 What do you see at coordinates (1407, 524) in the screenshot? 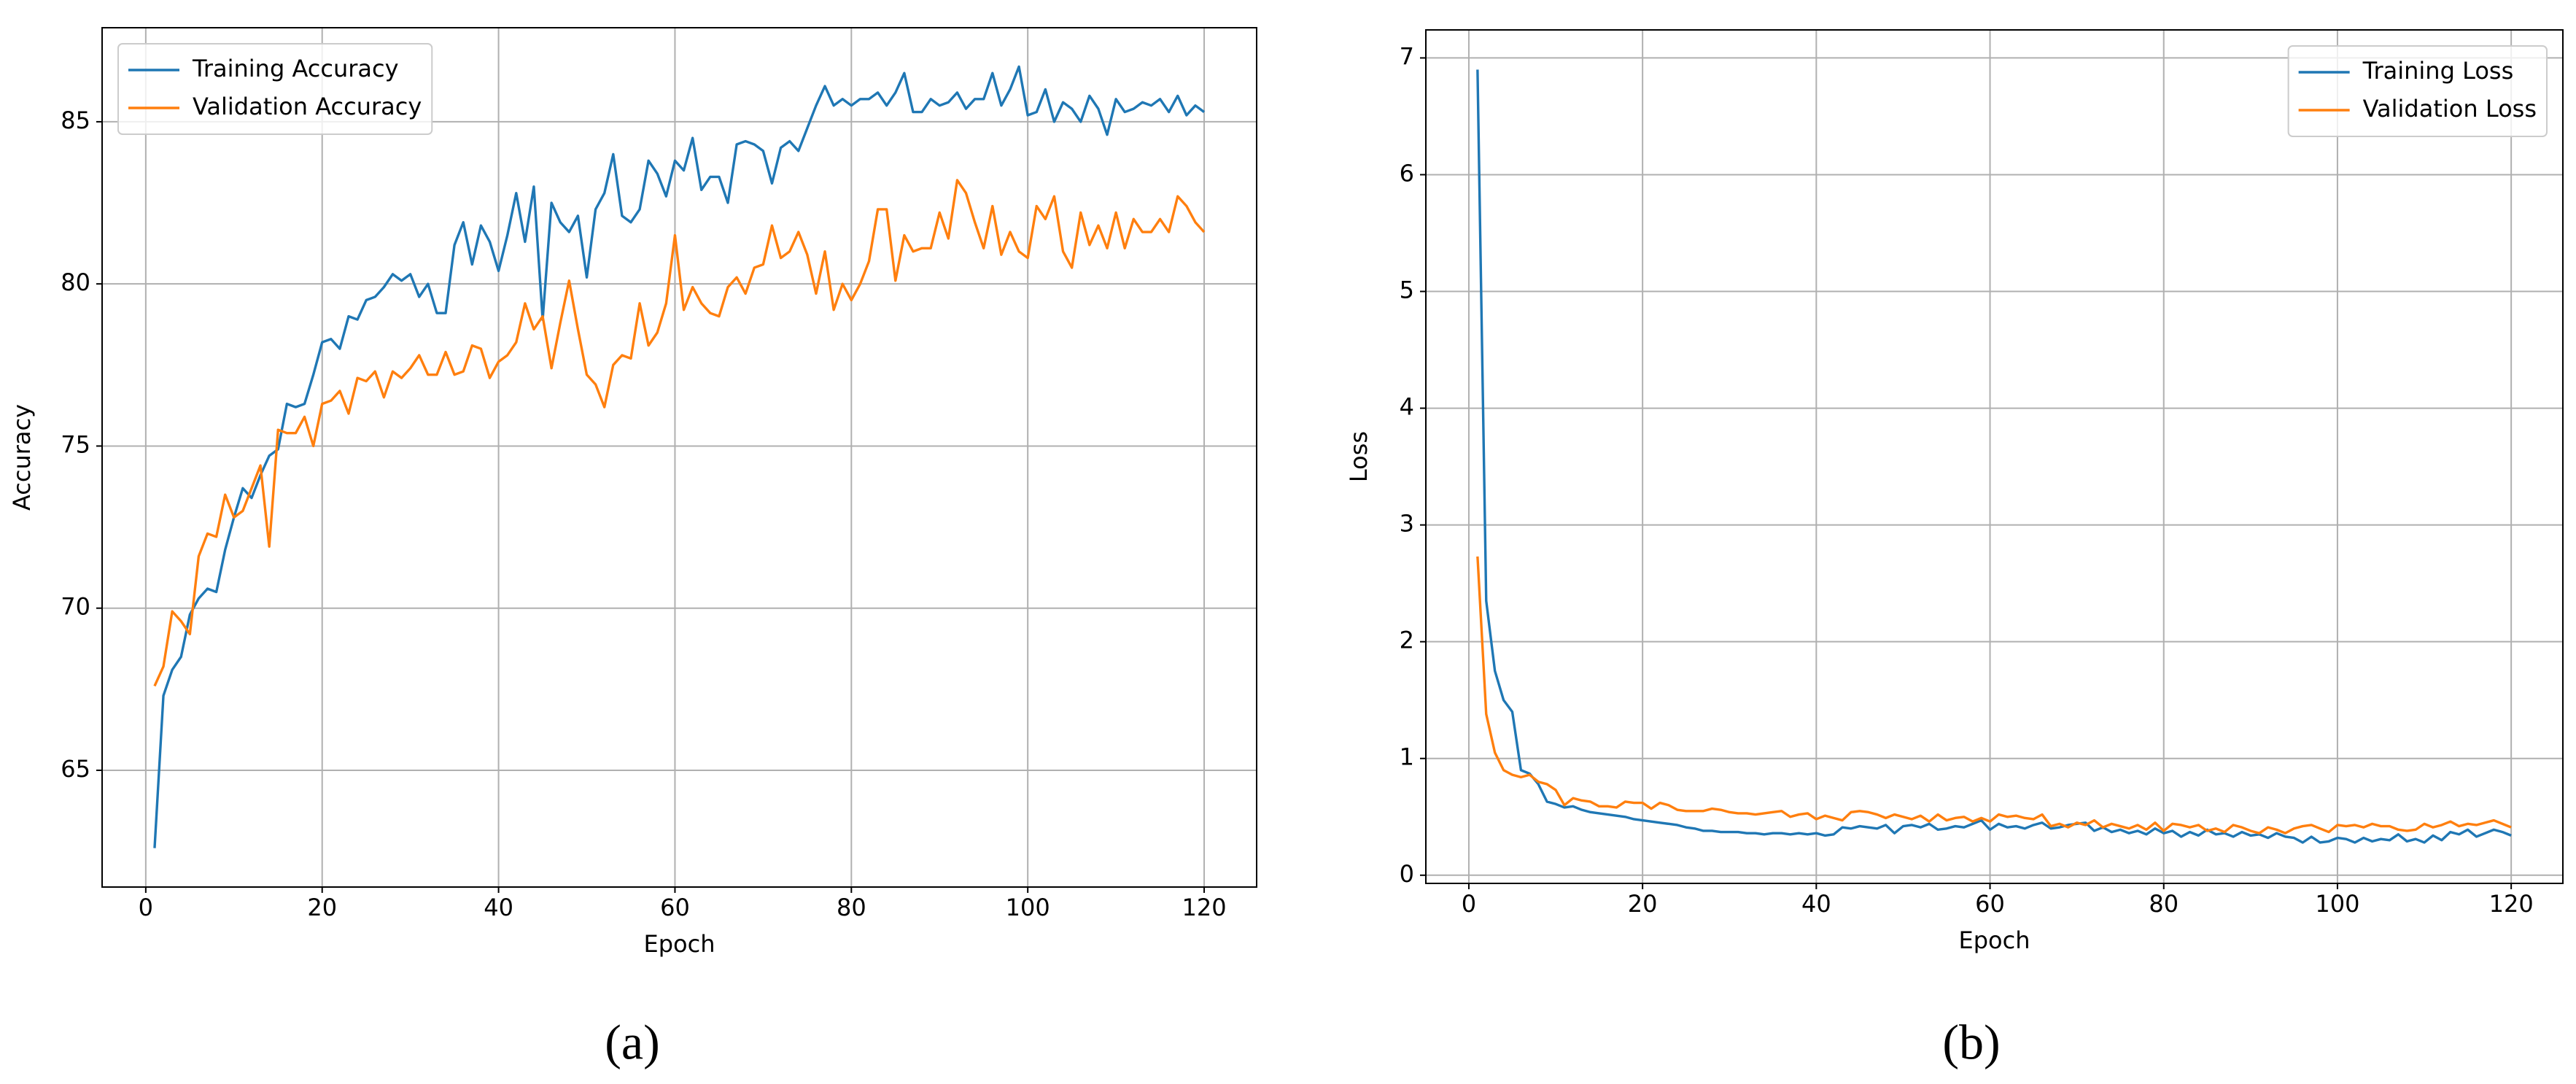
I see `y-tick-label: 3` at bounding box center [1407, 524].